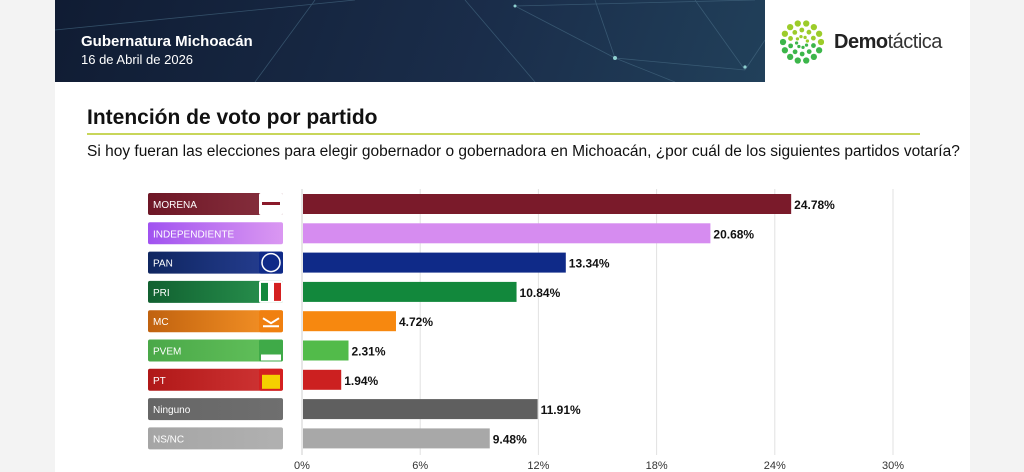 This screenshot has height=472, width=1024. What do you see at coordinates (271, 262) in the screenshot?
I see `pan-logo-icon` at bounding box center [271, 262].